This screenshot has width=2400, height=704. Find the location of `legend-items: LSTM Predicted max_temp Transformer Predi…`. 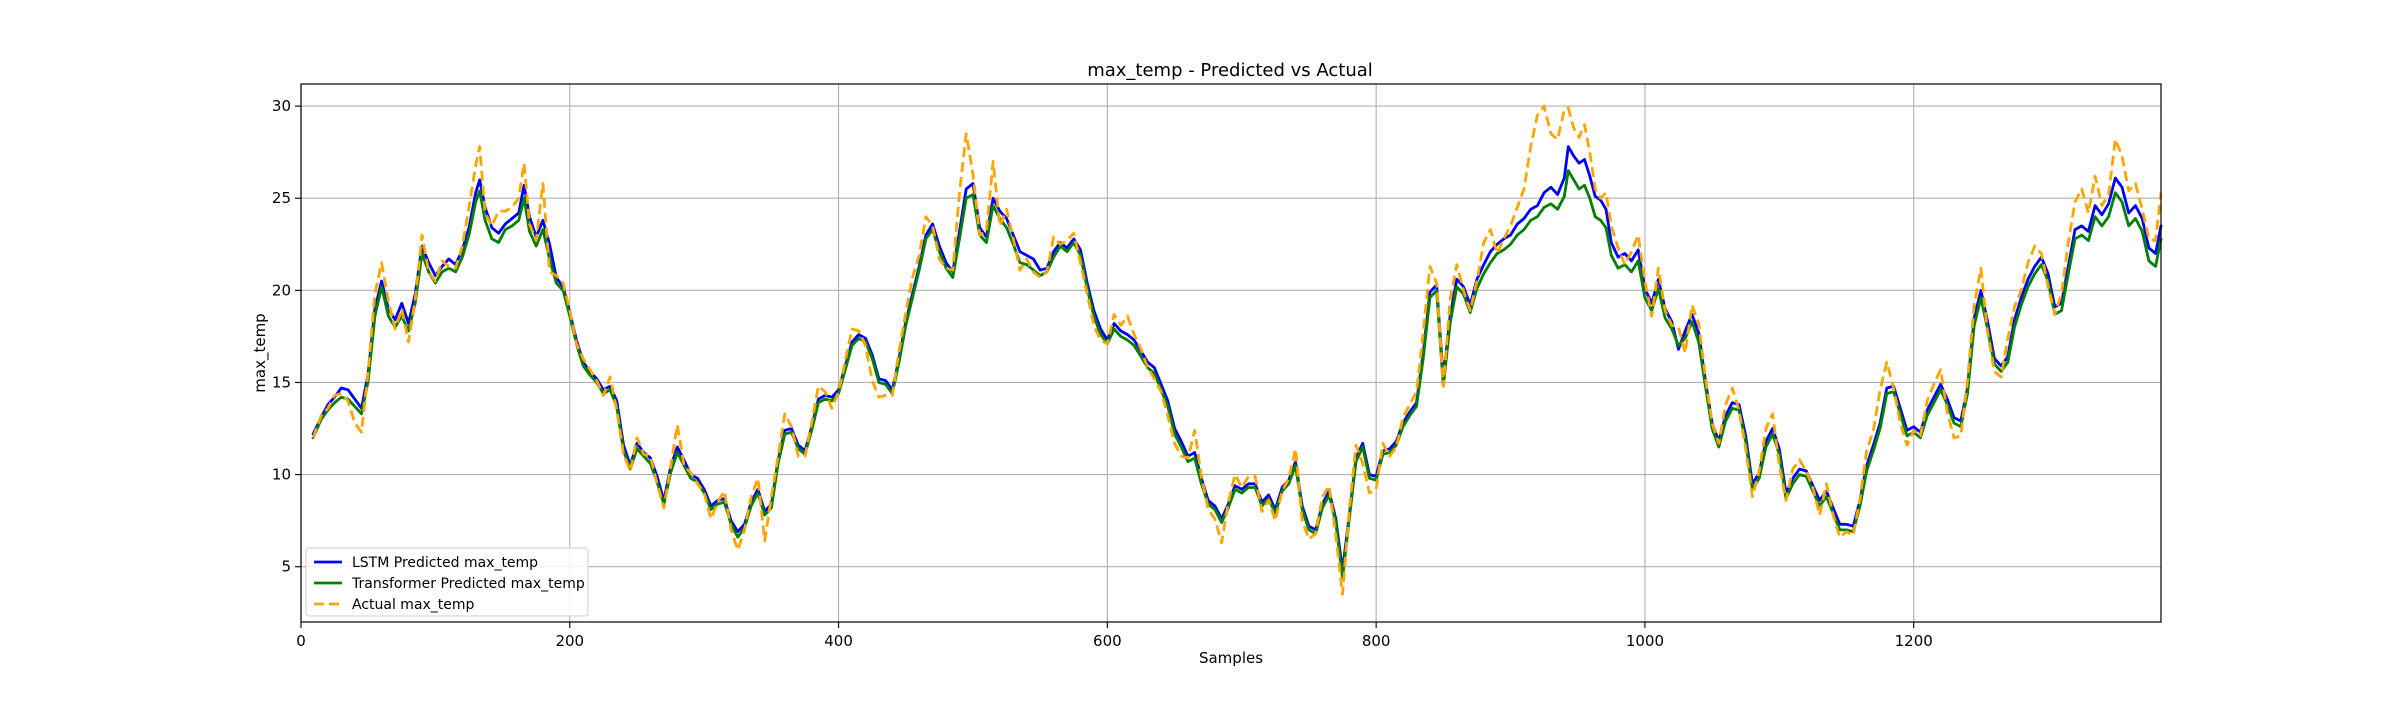

legend-items: LSTM Predicted max_temp Transformer Predi… is located at coordinates (449, 584).